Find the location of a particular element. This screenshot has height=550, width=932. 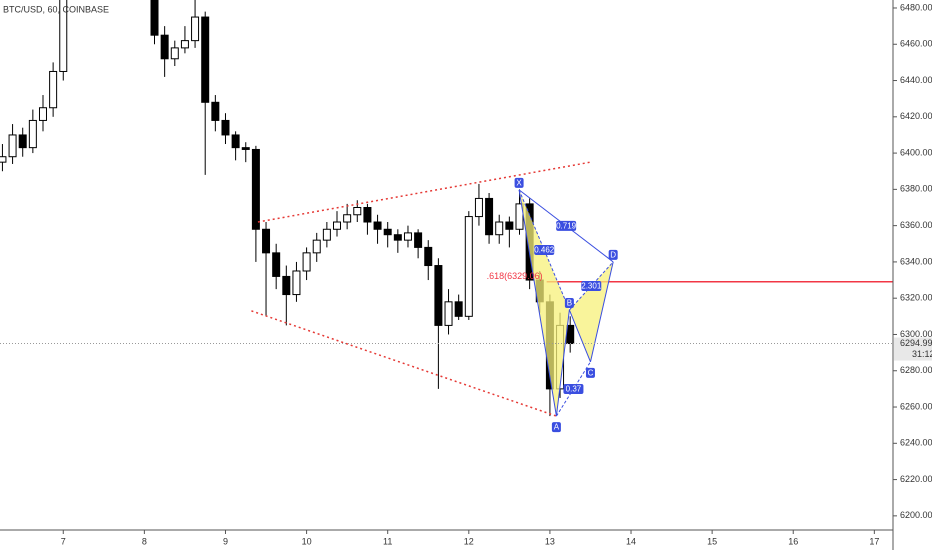

x-tick-label: 7 is located at coordinates (63, 541).